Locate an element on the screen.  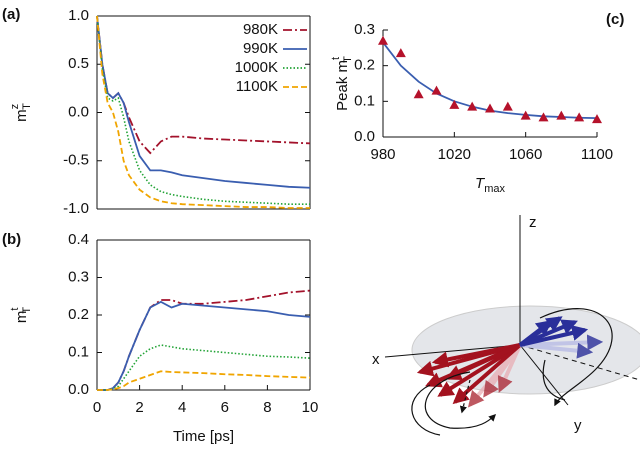
y-tick-label: -0.5 is located at coordinates (76, 160).